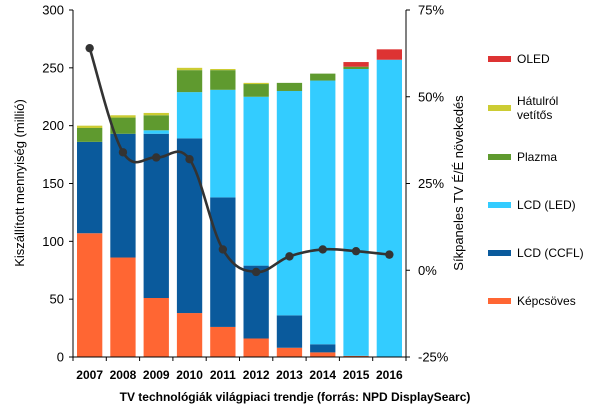 This screenshot has width=600, height=410. Describe the element at coordinates (323, 354) in the screenshot. I see `bar-kepcsoves-2014` at that location.